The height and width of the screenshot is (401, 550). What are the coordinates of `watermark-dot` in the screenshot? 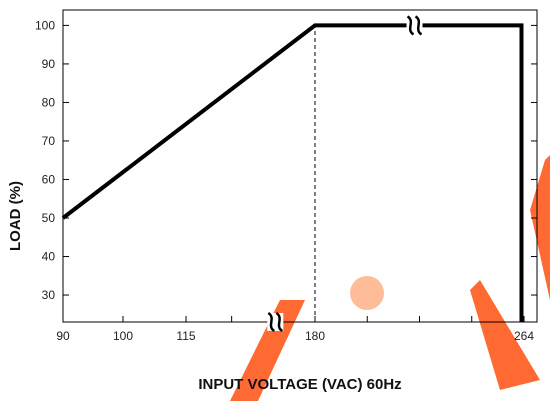 It's located at (367, 293).